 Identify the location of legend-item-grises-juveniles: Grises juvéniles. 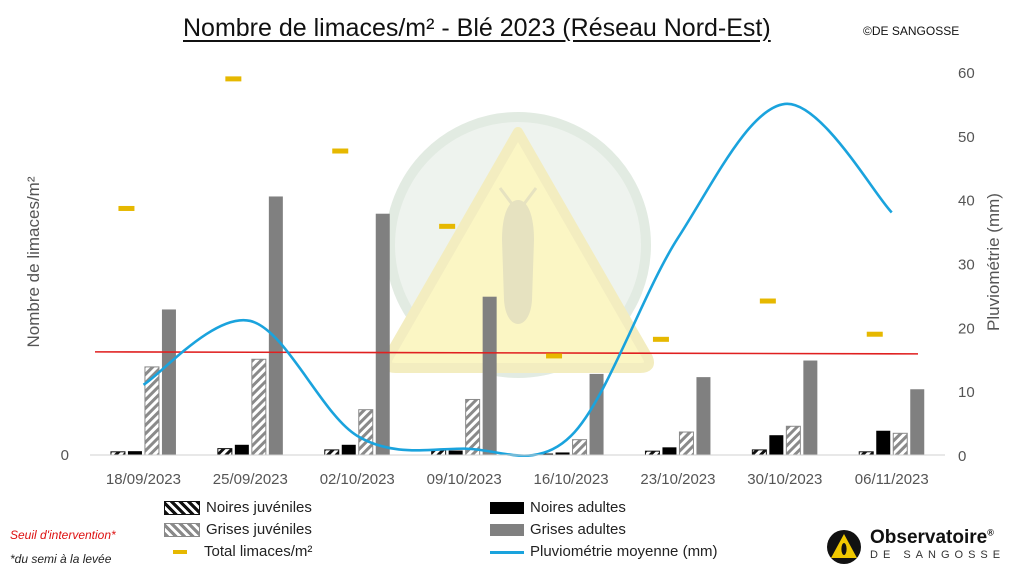
(238, 529).